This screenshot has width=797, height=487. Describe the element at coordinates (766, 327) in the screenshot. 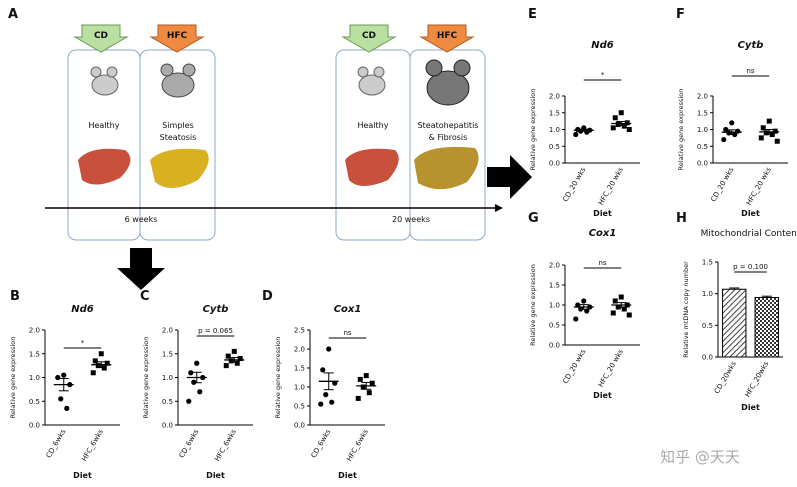

I see `bar` at that location.